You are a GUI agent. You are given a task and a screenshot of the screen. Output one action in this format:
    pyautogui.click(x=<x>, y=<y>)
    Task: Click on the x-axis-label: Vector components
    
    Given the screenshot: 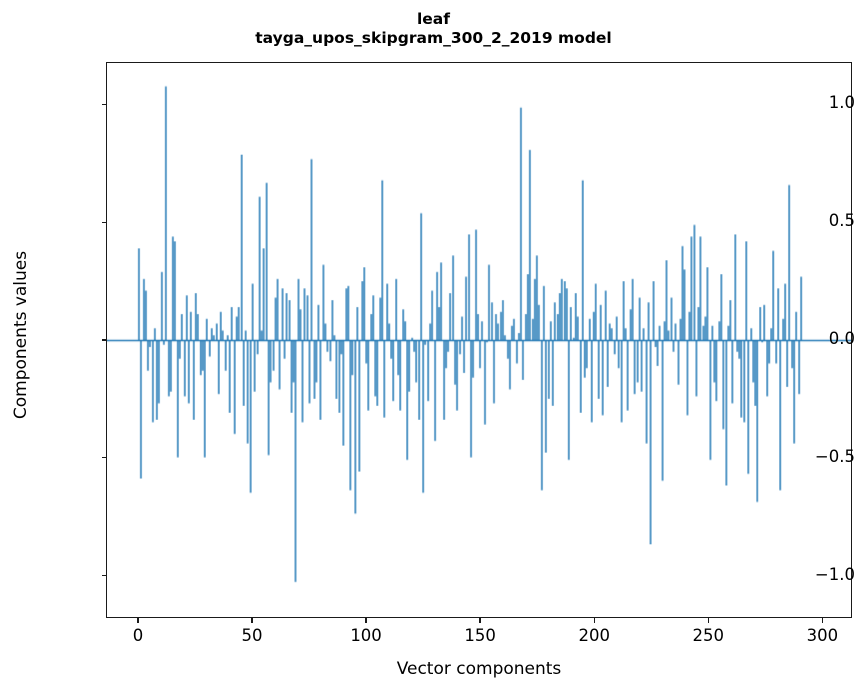 What is the action you would take?
    pyautogui.click(x=479, y=669)
    